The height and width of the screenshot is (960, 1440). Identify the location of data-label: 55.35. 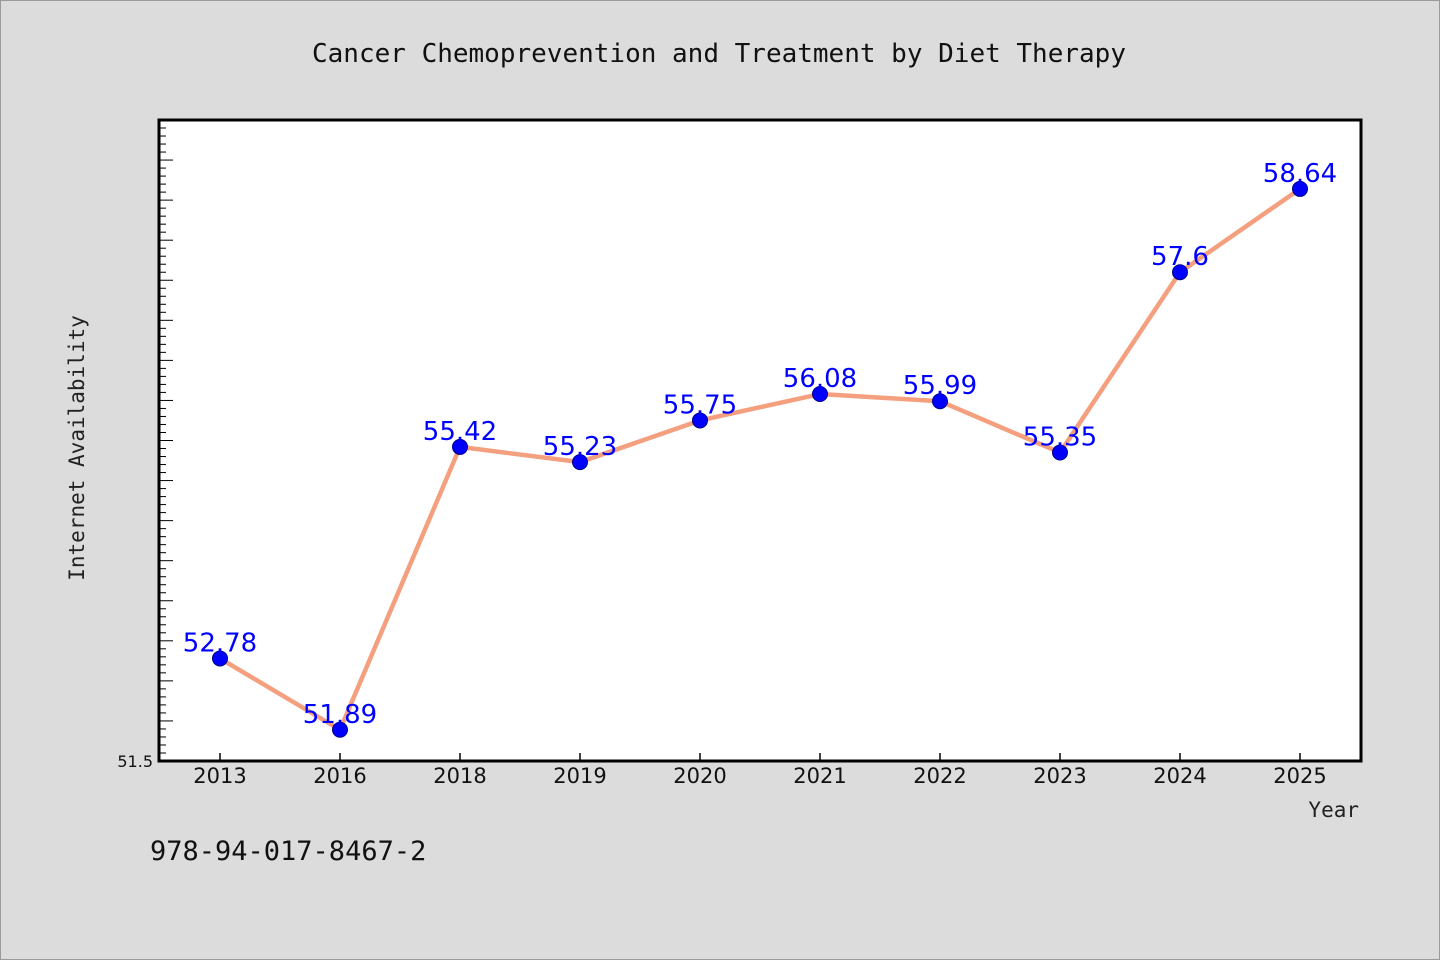
(1060, 438).